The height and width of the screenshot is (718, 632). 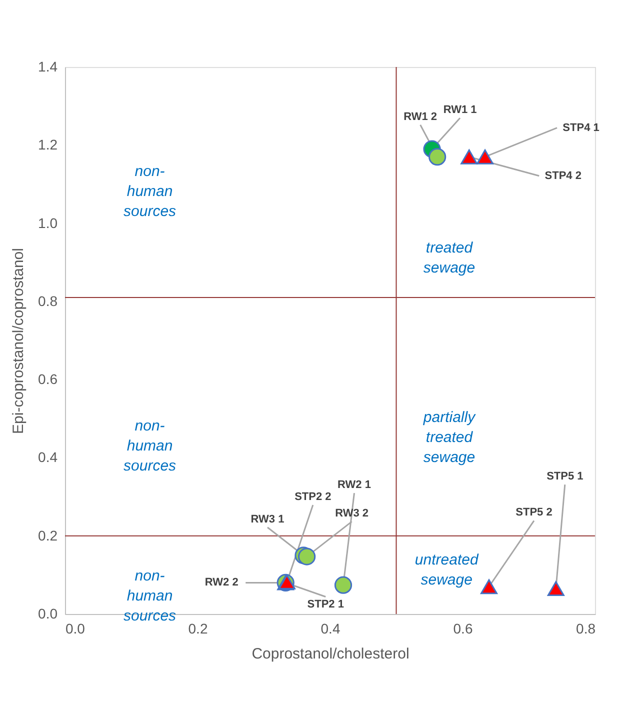 What do you see at coordinates (267, 519) in the screenshot?
I see `data-label: RW3 1` at bounding box center [267, 519].